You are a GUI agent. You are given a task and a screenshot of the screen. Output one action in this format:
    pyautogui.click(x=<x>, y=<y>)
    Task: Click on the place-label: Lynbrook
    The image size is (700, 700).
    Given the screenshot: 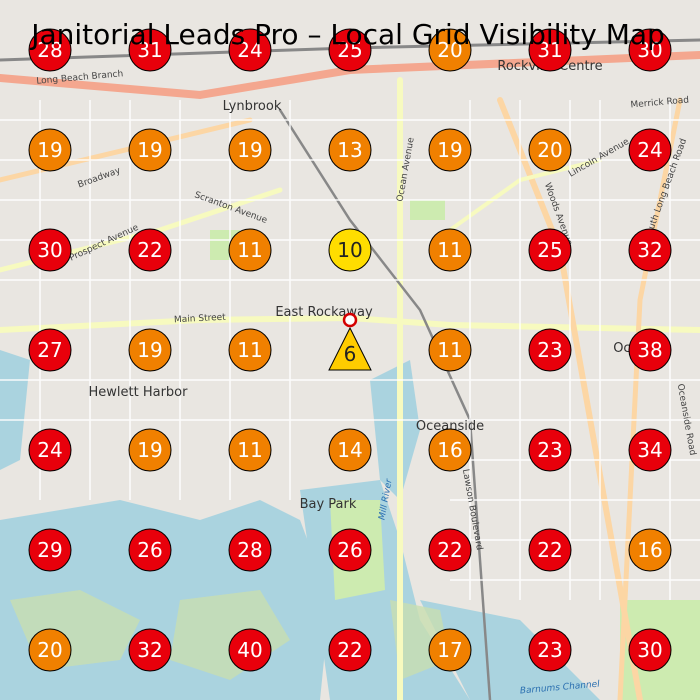 What is the action you would take?
    pyautogui.click(x=252, y=106)
    